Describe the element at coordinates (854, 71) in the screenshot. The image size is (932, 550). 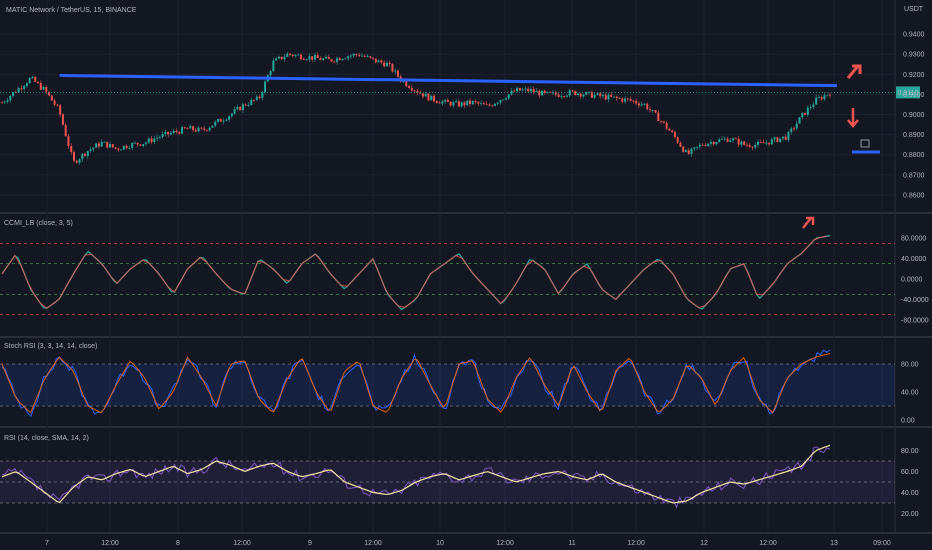
I see `hammer-marker-icon` at that location.